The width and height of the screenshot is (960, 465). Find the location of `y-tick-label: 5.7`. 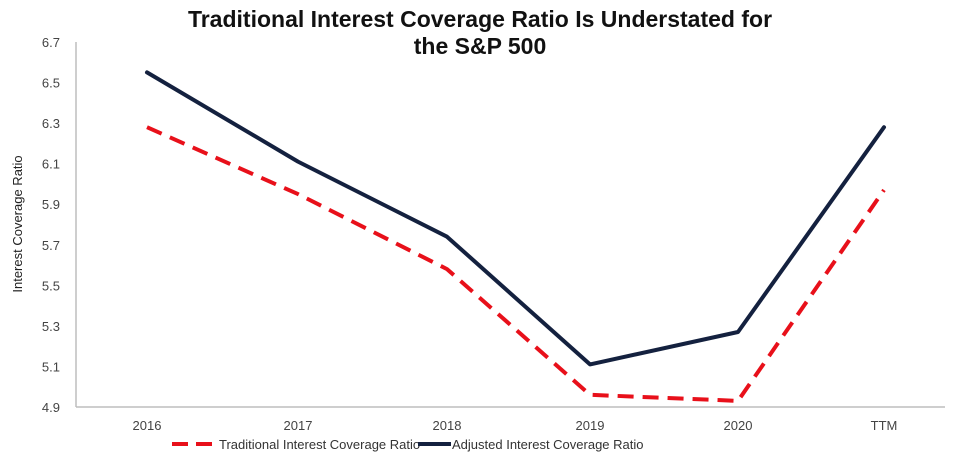

y-tick-label: 5.7 is located at coordinates (51, 245).